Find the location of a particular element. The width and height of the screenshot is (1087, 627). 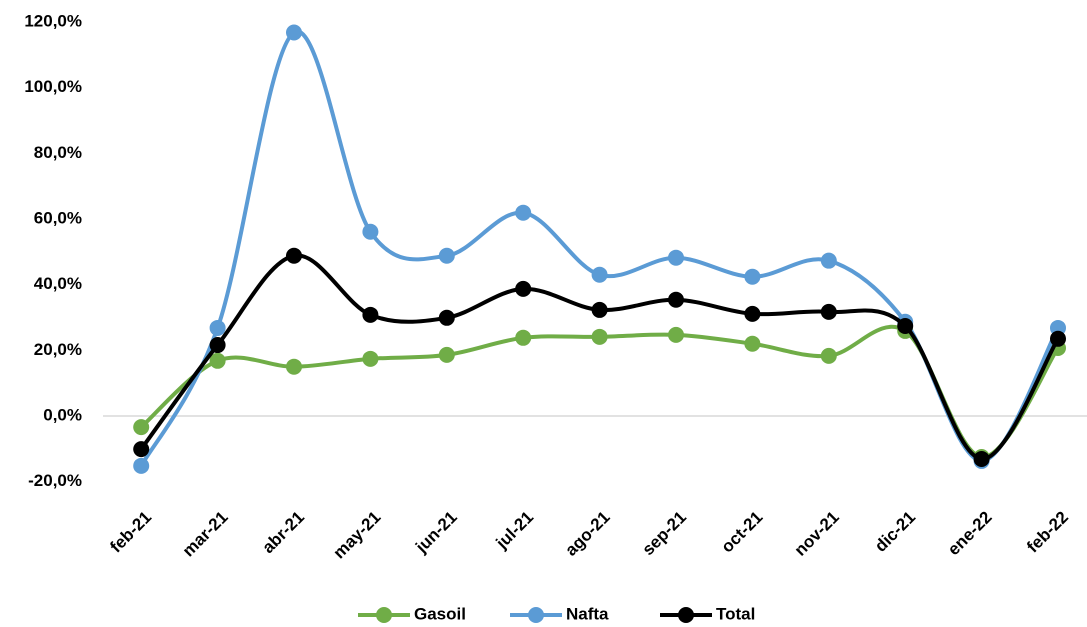

y-tick-label: 80,0% is located at coordinates (58, 152).